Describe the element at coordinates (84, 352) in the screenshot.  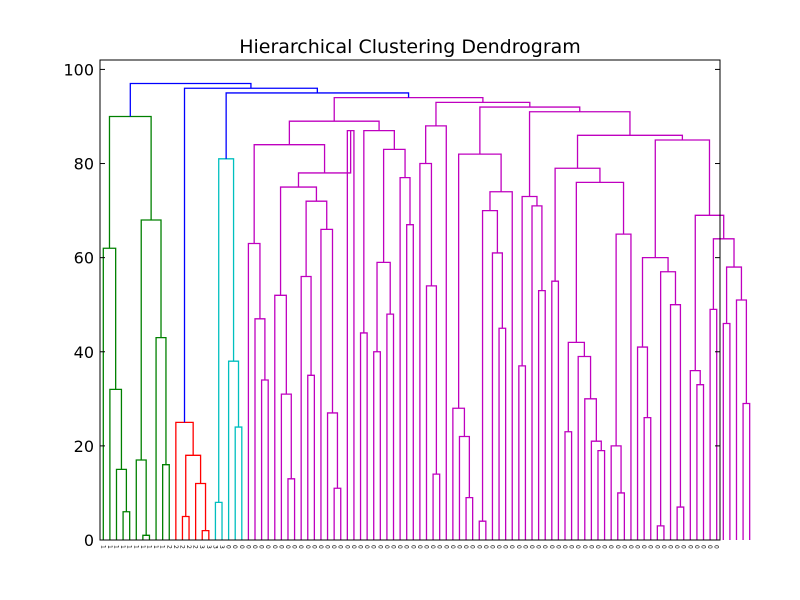
I see `y-tick-label: 40` at that location.